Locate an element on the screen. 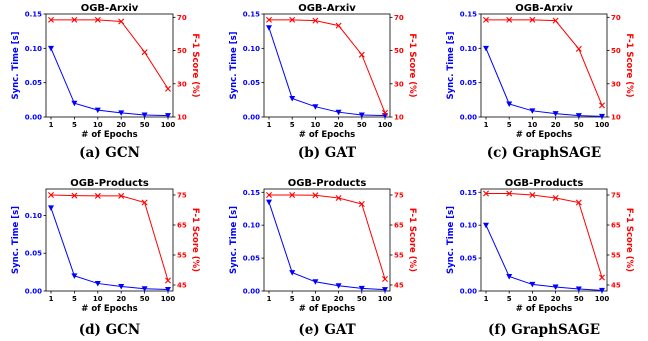 This screenshot has width=648, height=341. y-right-tick-label: 55 is located at coordinates (399, 256).